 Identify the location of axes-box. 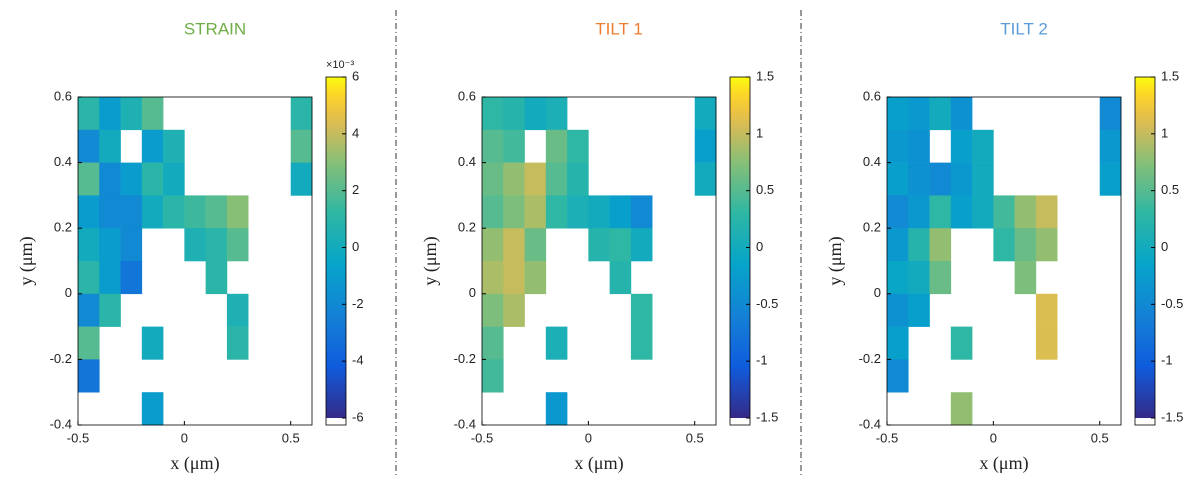
(195, 261).